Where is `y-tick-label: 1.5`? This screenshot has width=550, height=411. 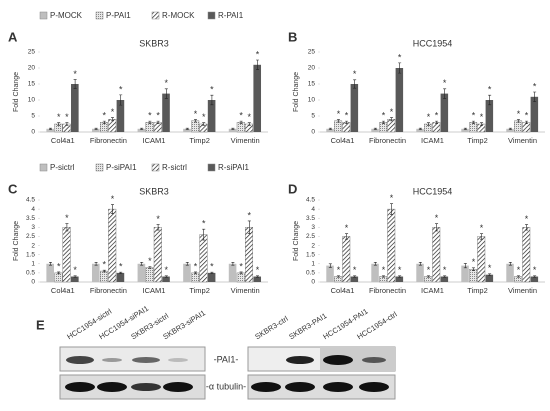
y-tick-label: 1.5 is located at coordinates (30, 254).